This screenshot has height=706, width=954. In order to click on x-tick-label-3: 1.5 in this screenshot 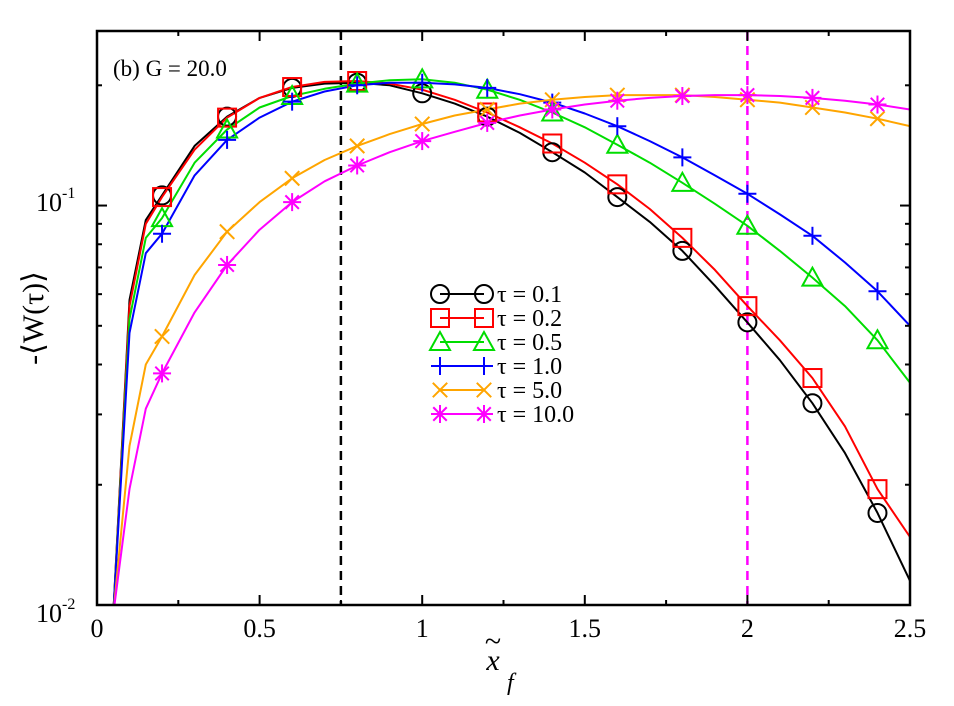, I will do `click(585, 628)`.